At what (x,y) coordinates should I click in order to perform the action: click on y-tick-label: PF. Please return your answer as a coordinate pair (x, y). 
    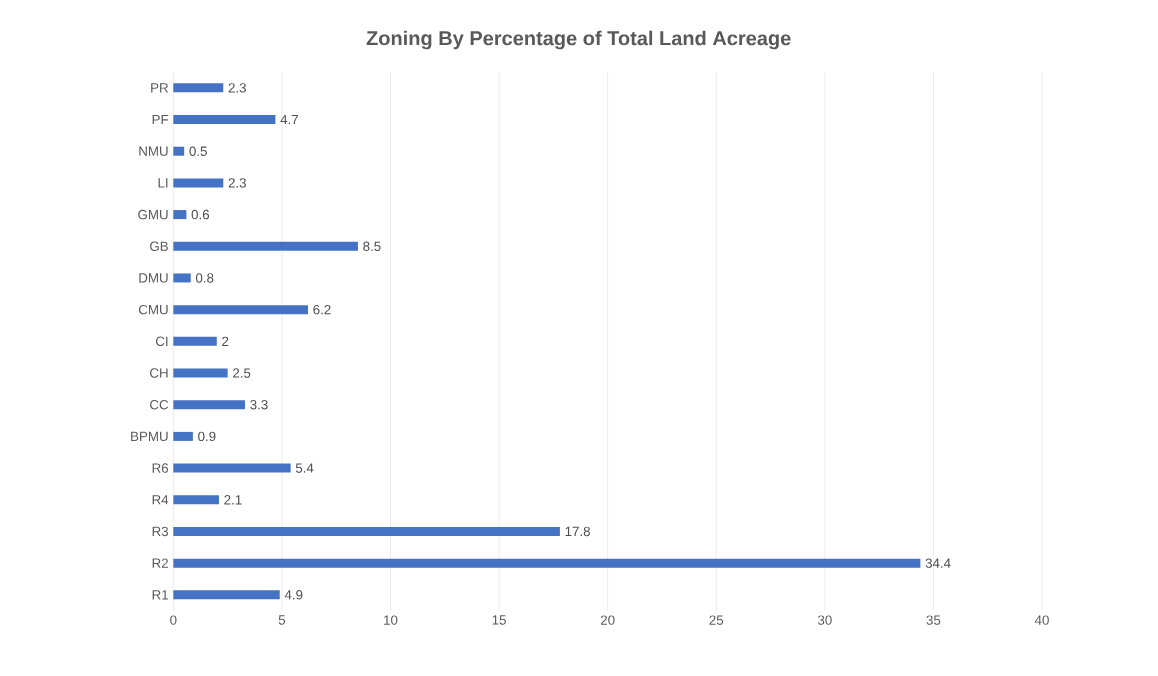
    Looking at the image, I should click on (160, 119).